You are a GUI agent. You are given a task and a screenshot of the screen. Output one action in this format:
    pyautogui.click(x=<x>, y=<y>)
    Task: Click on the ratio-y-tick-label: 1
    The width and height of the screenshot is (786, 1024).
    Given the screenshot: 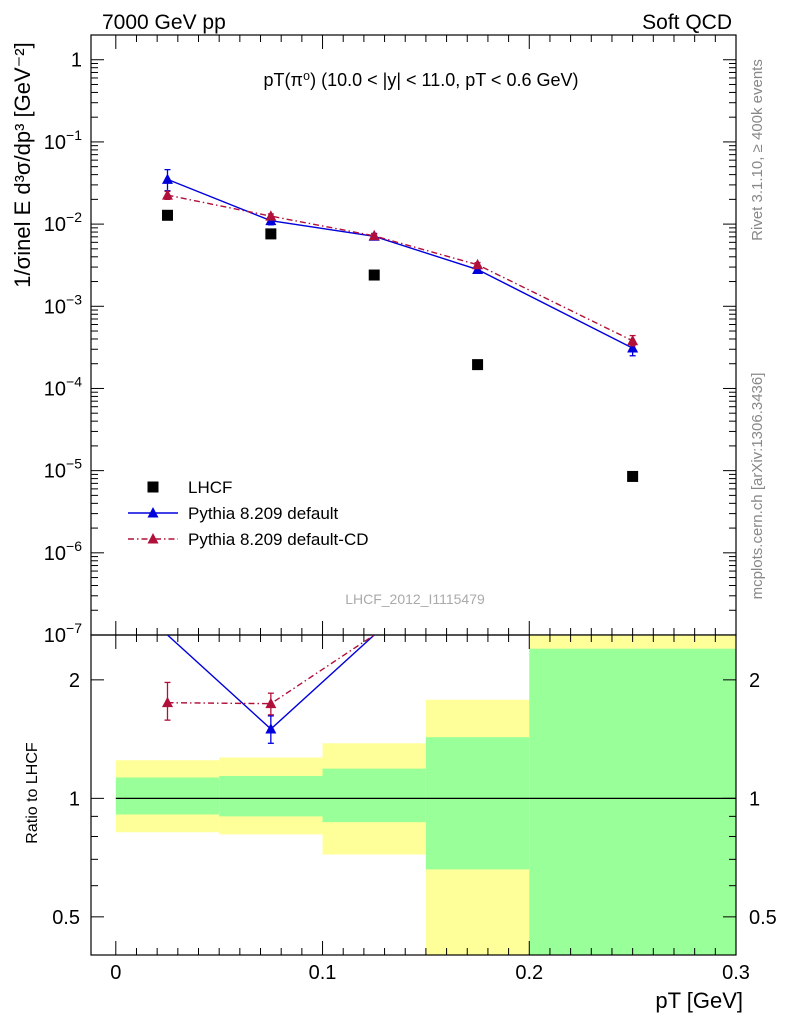 What is the action you would take?
    pyautogui.click(x=74, y=799)
    